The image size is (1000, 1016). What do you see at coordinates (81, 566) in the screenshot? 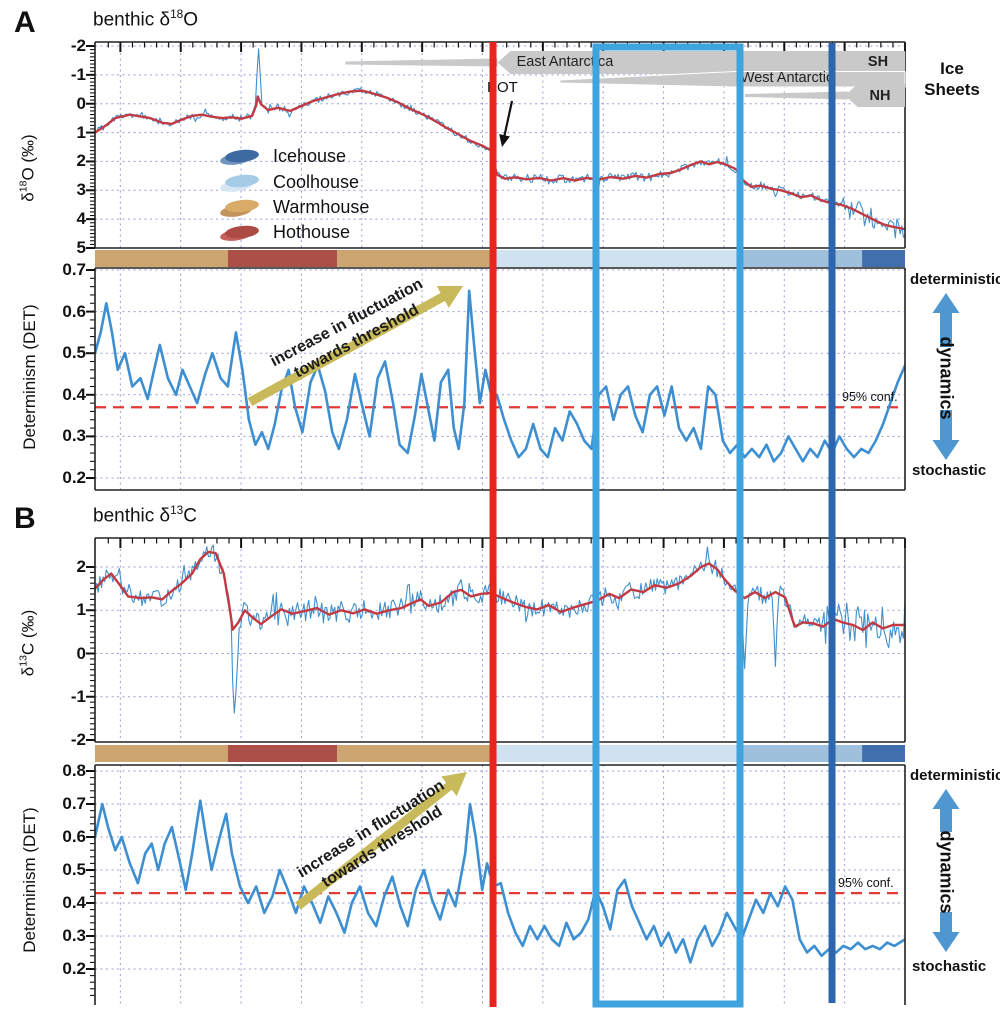
I see `d13C-y-tick-label: 2` at bounding box center [81, 566].